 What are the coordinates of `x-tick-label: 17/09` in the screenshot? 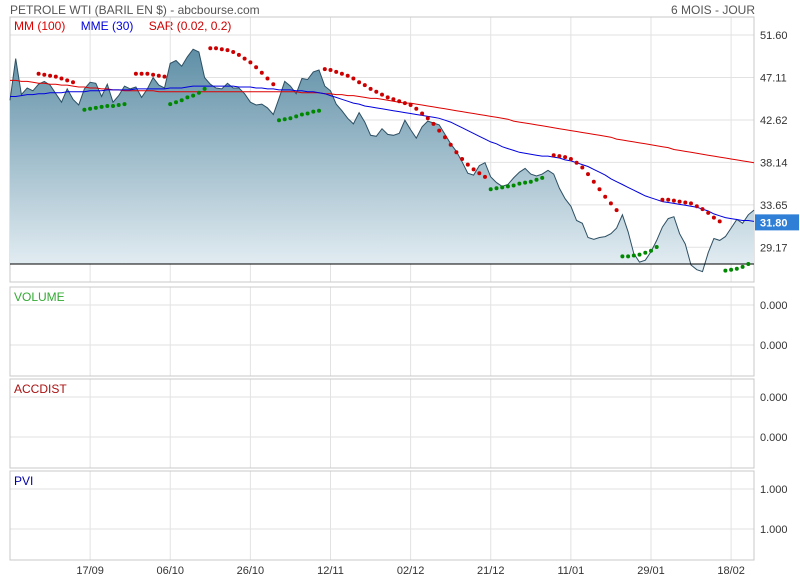 It's located at (90, 571).